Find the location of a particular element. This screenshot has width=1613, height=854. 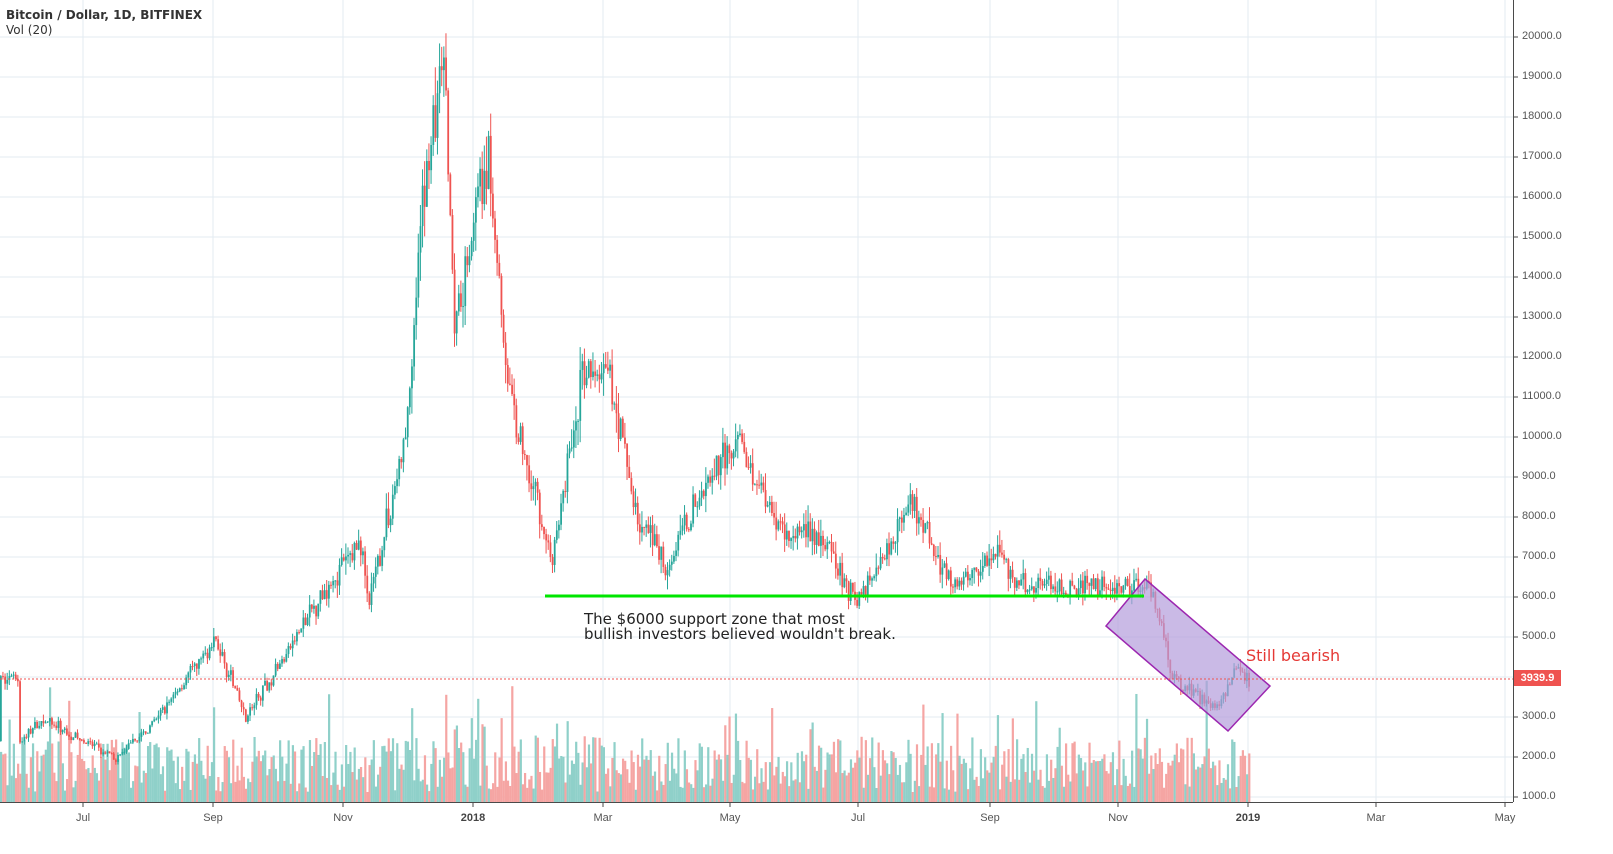

chart-legend: Bitcoin / Dollar, 1D, BITFINEX Vol (20) is located at coordinates (104, 23).